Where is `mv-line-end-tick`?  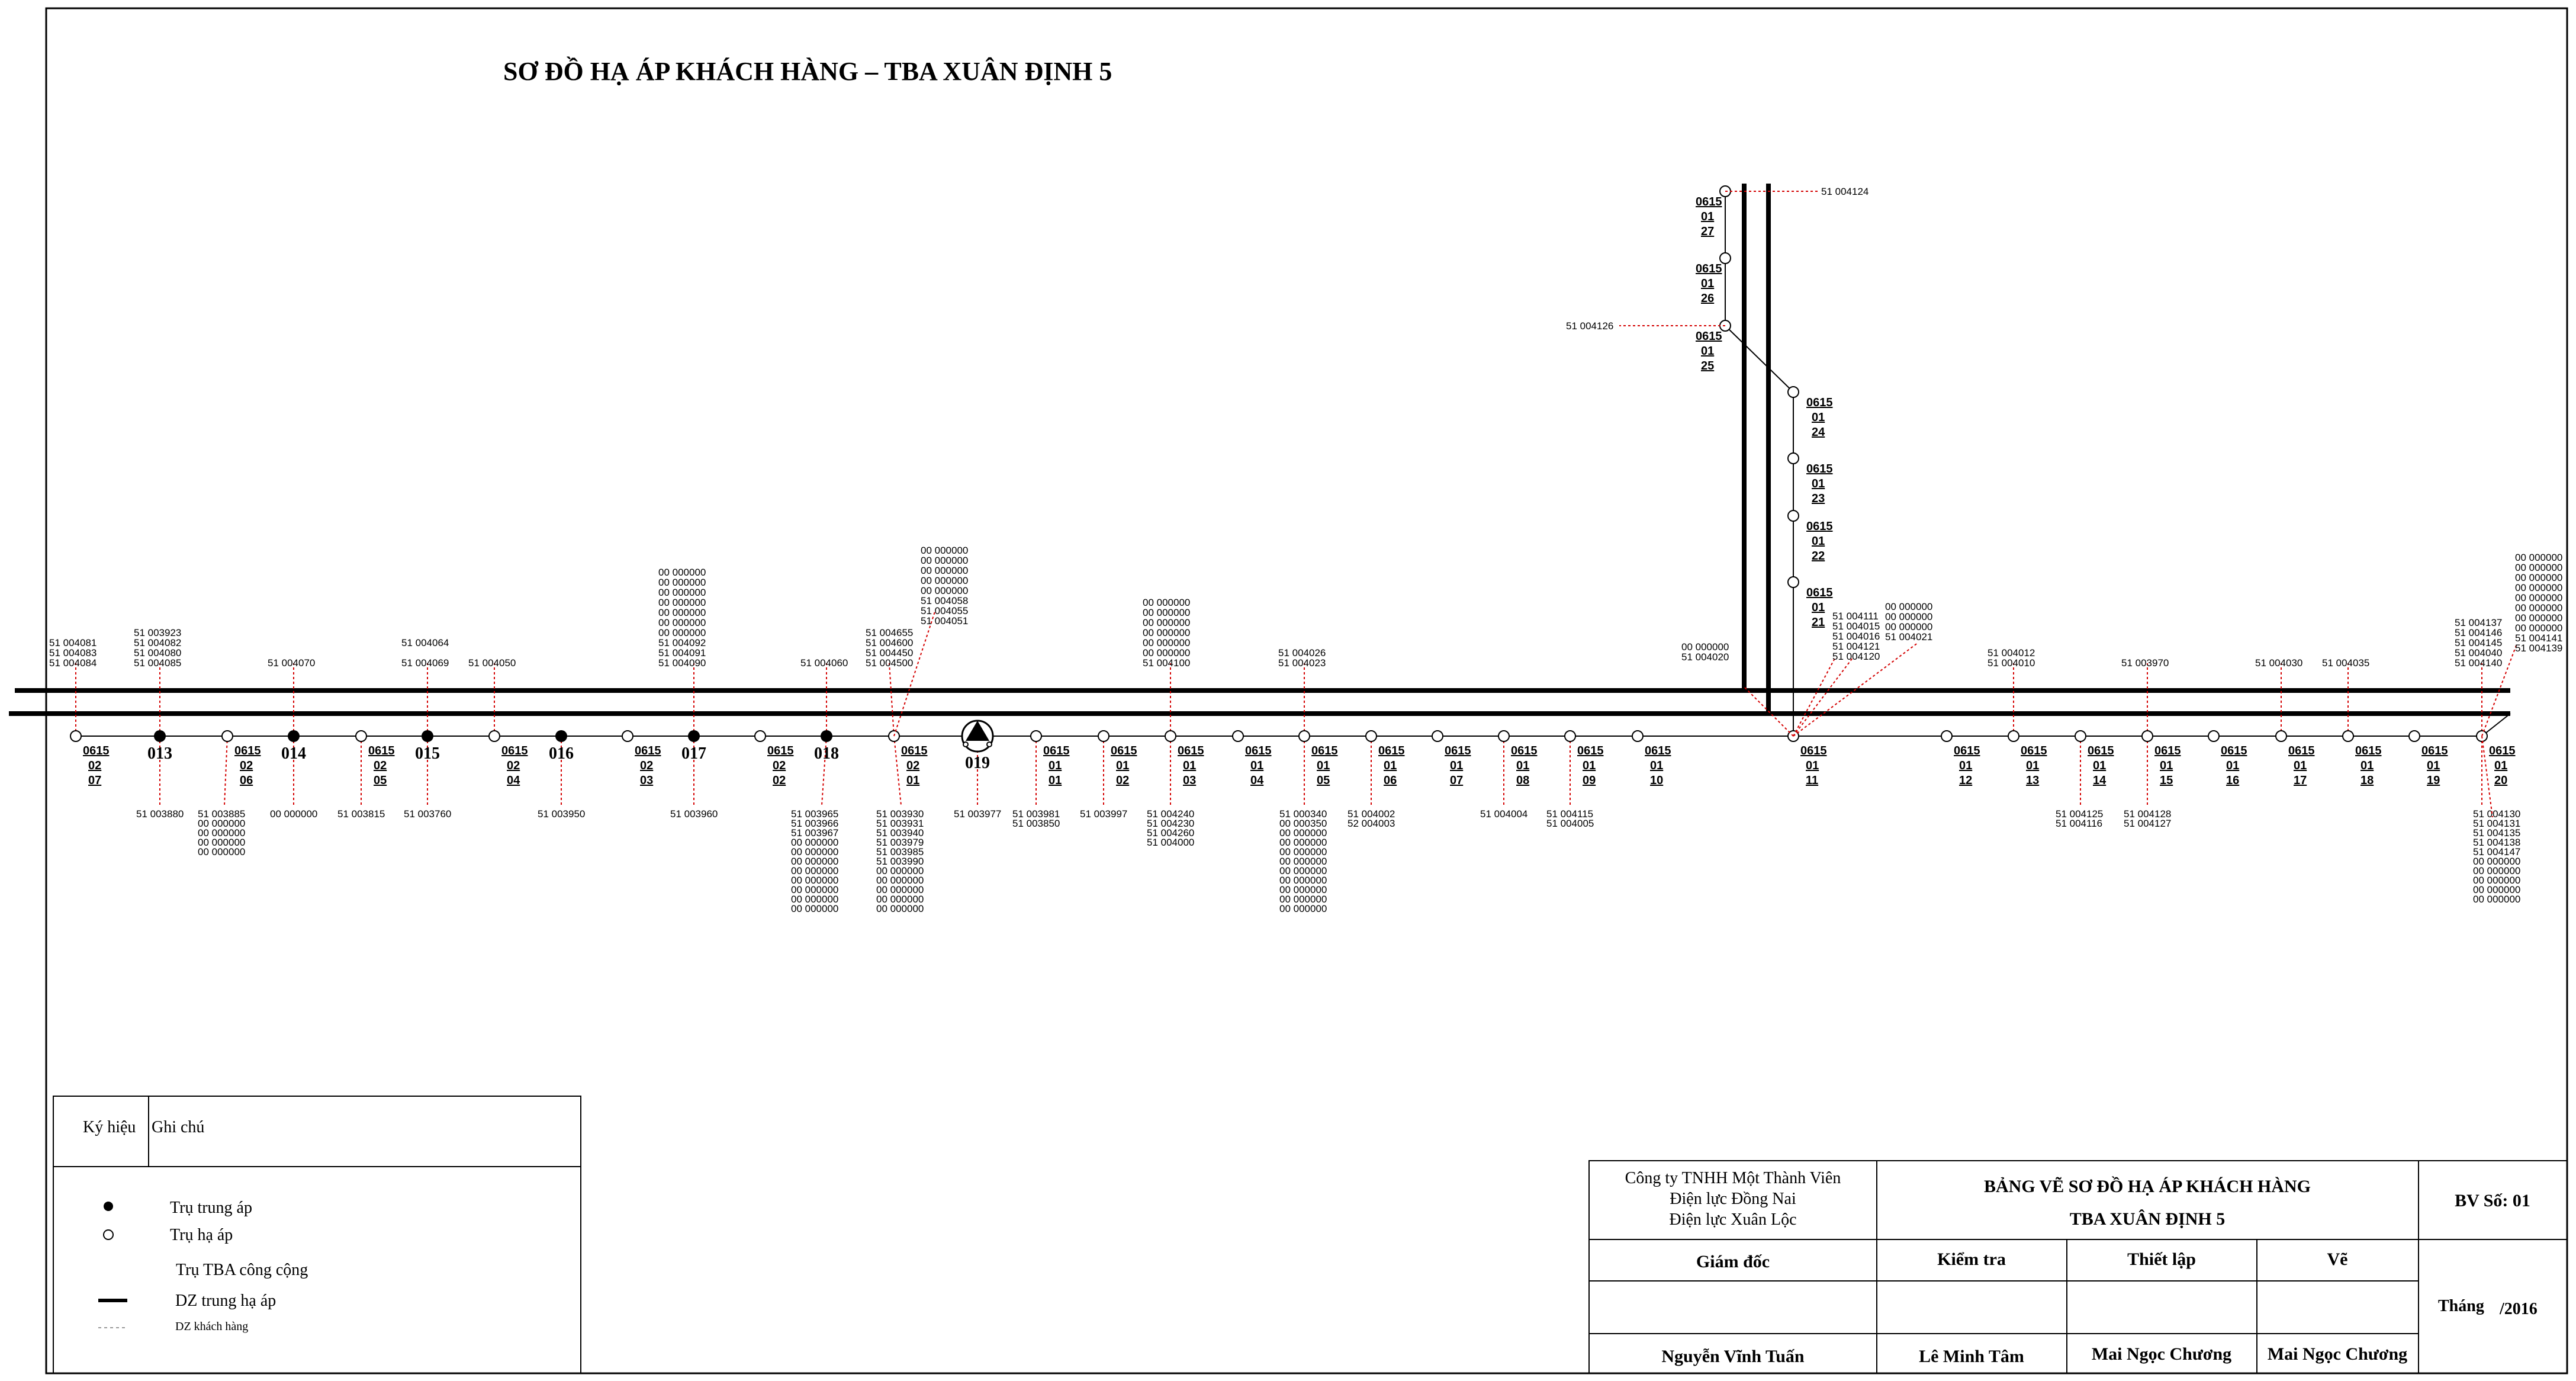
mv-line-end-tick is located at coordinates (2496, 725).